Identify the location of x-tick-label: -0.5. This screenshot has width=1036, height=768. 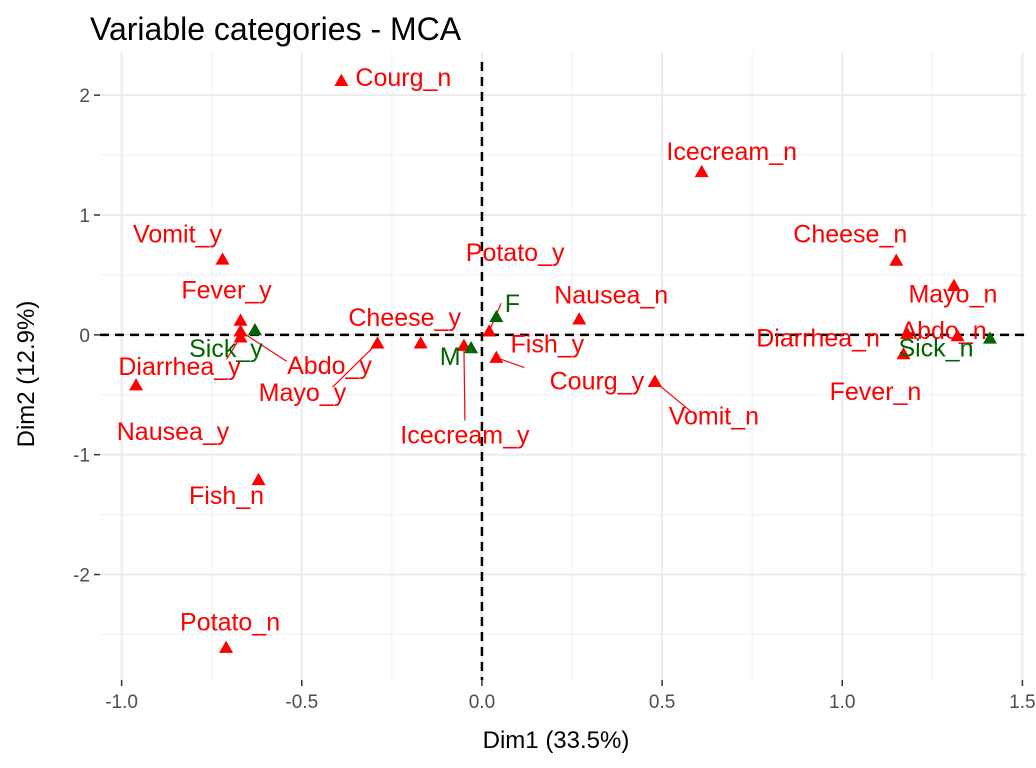
(301, 702).